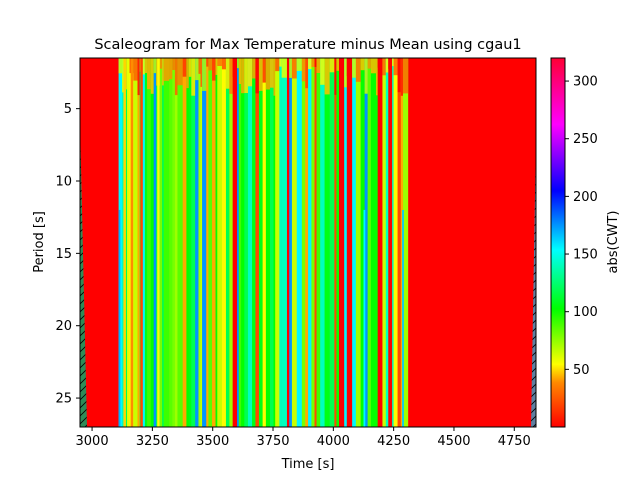  What do you see at coordinates (132, 242) in the screenshot?
I see `heatmap-streak` at bounding box center [132, 242].